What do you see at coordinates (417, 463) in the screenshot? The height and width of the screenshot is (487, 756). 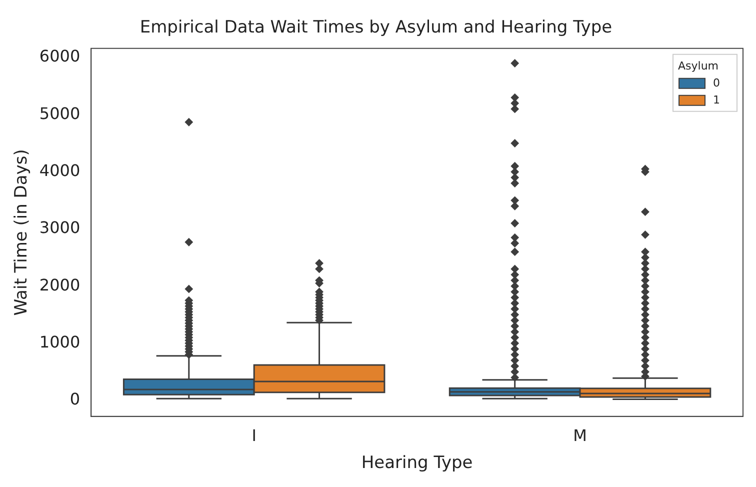 I see `x-axis-title: Hearing Type` at bounding box center [417, 463].